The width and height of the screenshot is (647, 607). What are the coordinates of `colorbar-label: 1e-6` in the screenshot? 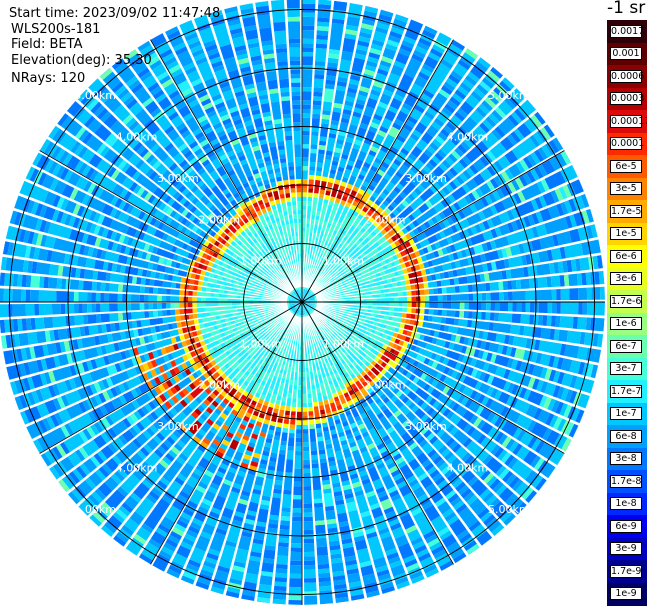 It's located at (626, 324).